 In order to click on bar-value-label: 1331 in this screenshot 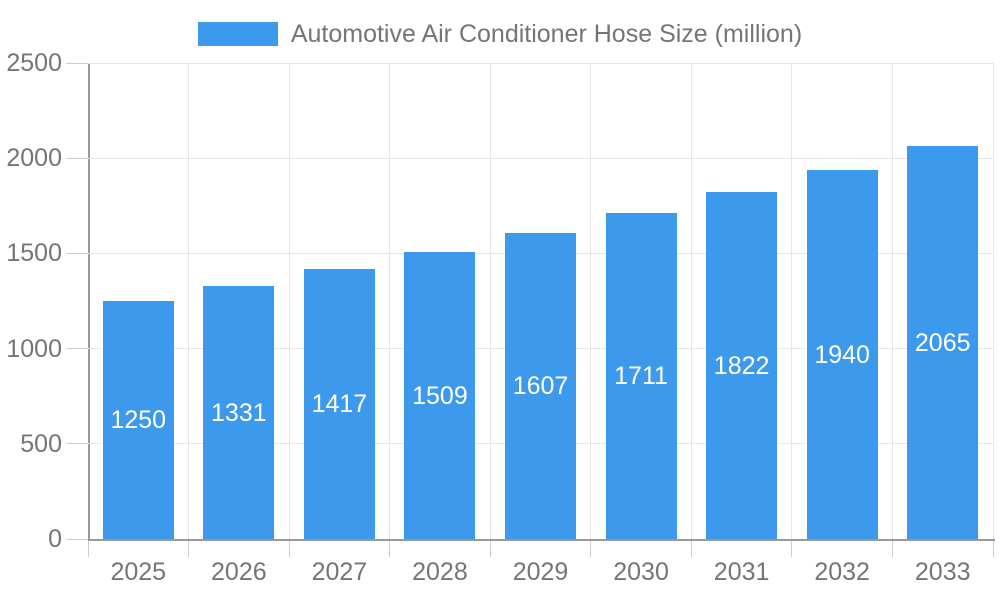, I will do `click(239, 412)`.